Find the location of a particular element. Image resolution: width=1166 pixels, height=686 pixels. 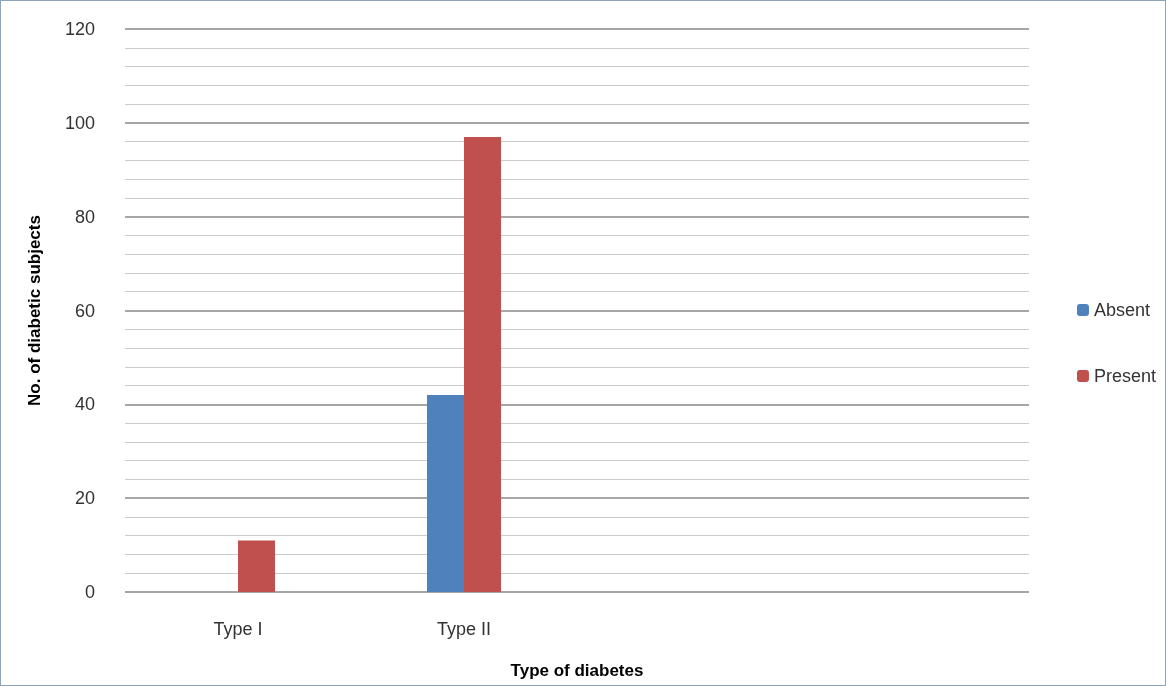

y-tick-label: 60 is located at coordinates (84, 310).